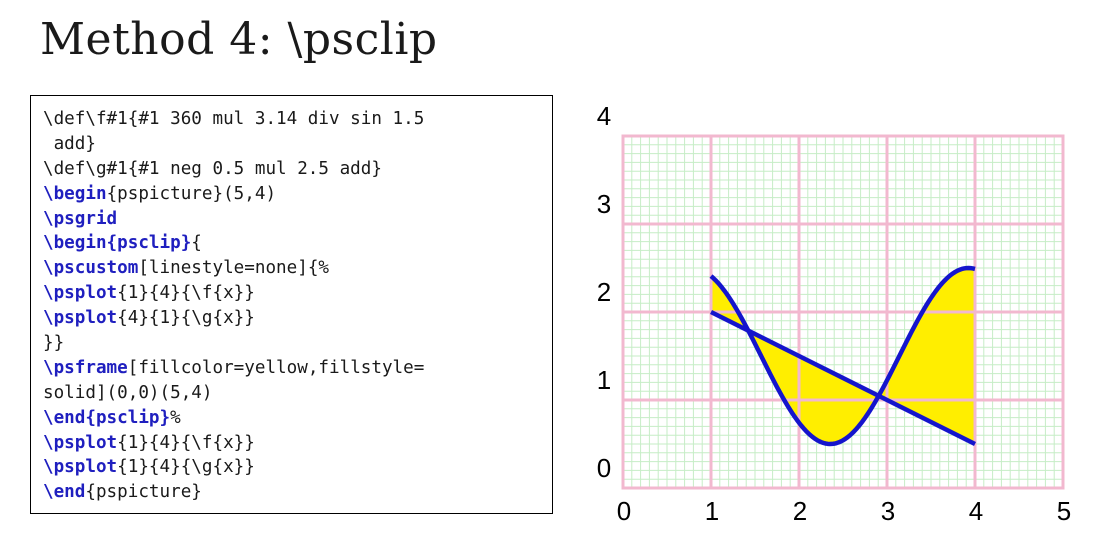 Image resolution: width=1110 pixels, height=550 pixels. What do you see at coordinates (128, 392) in the screenshot?
I see `code-text: solid](0,0)(5,4)` at bounding box center [128, 392].